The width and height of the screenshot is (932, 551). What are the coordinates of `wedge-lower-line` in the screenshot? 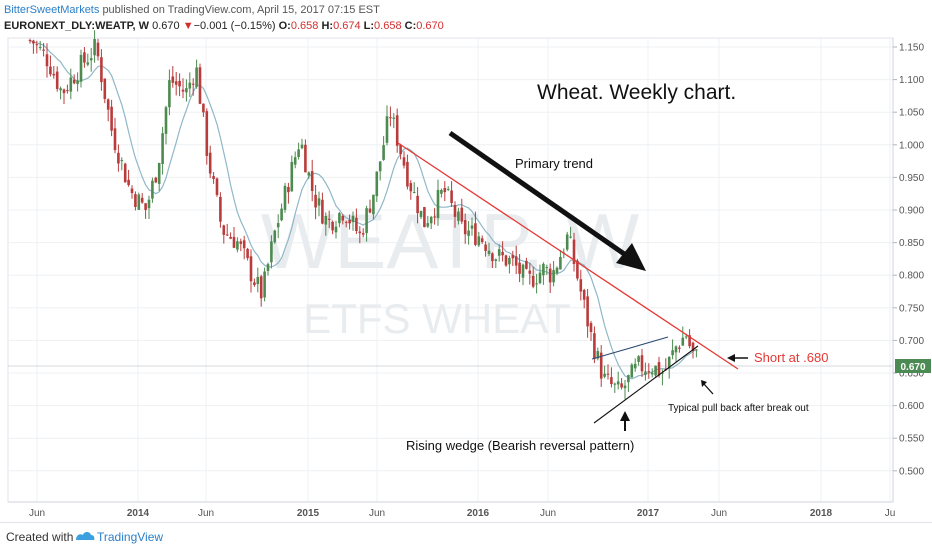 It's located at (646, 384).